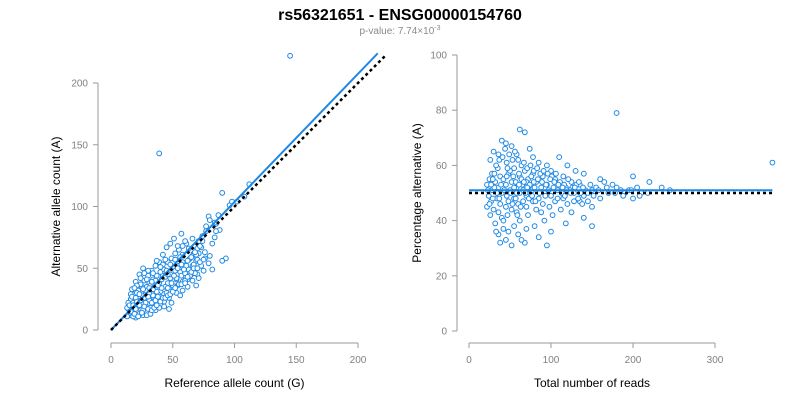  I want to click on y-tick-label: 20, so click(442, 276).